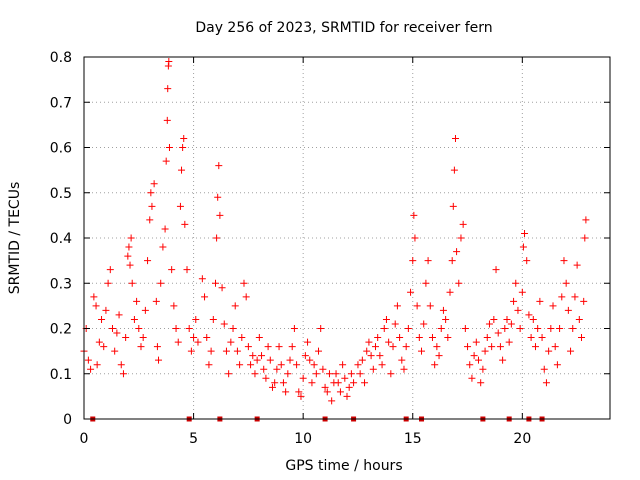 Image resolution: width=640 pixels, height=480 pixels. Describe the element at coordinates (193, 439) in the screenshot. I see `x-tick-label: 5` at that location.